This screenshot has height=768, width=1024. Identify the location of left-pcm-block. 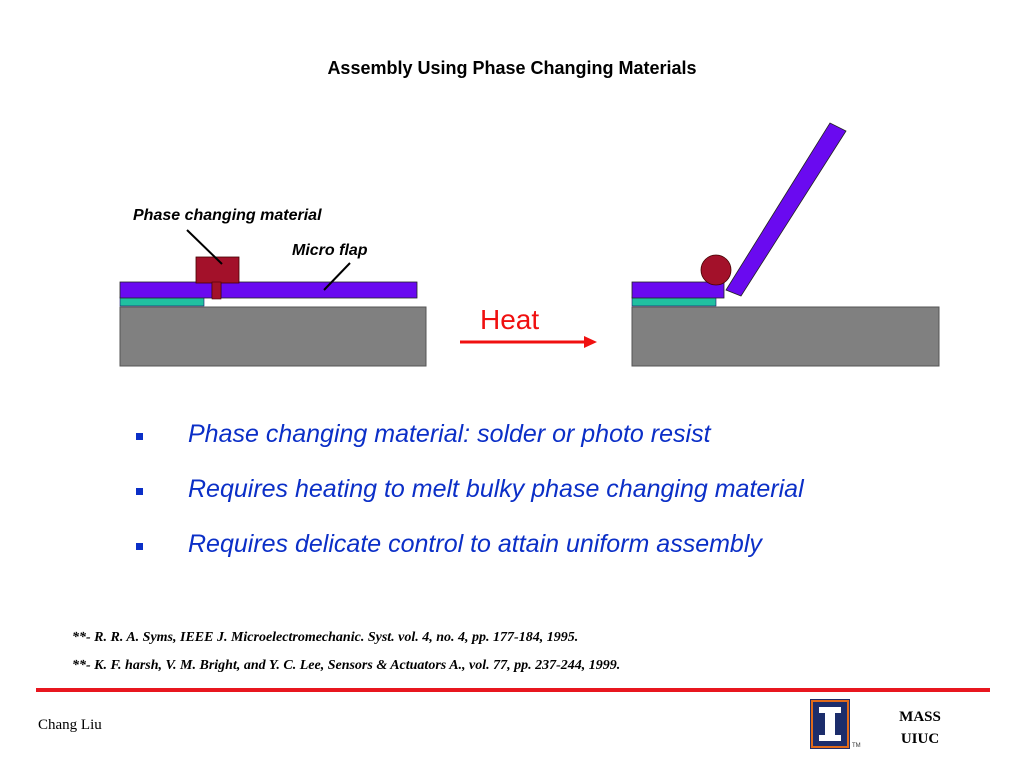
(217, 270).